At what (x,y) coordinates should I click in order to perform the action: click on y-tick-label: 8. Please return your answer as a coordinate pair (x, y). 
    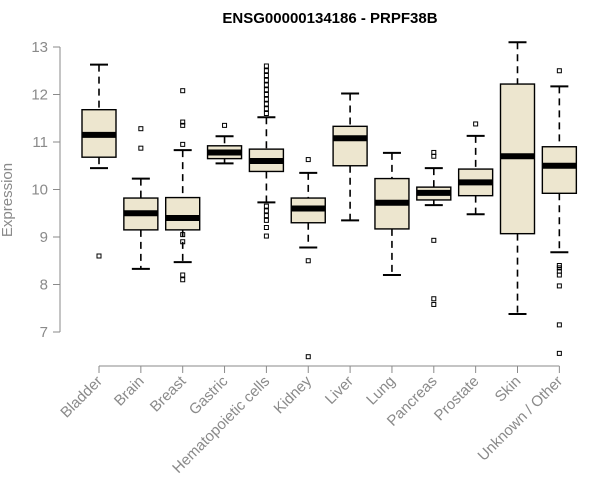
    Looking at the image, I should click on (44, 285).